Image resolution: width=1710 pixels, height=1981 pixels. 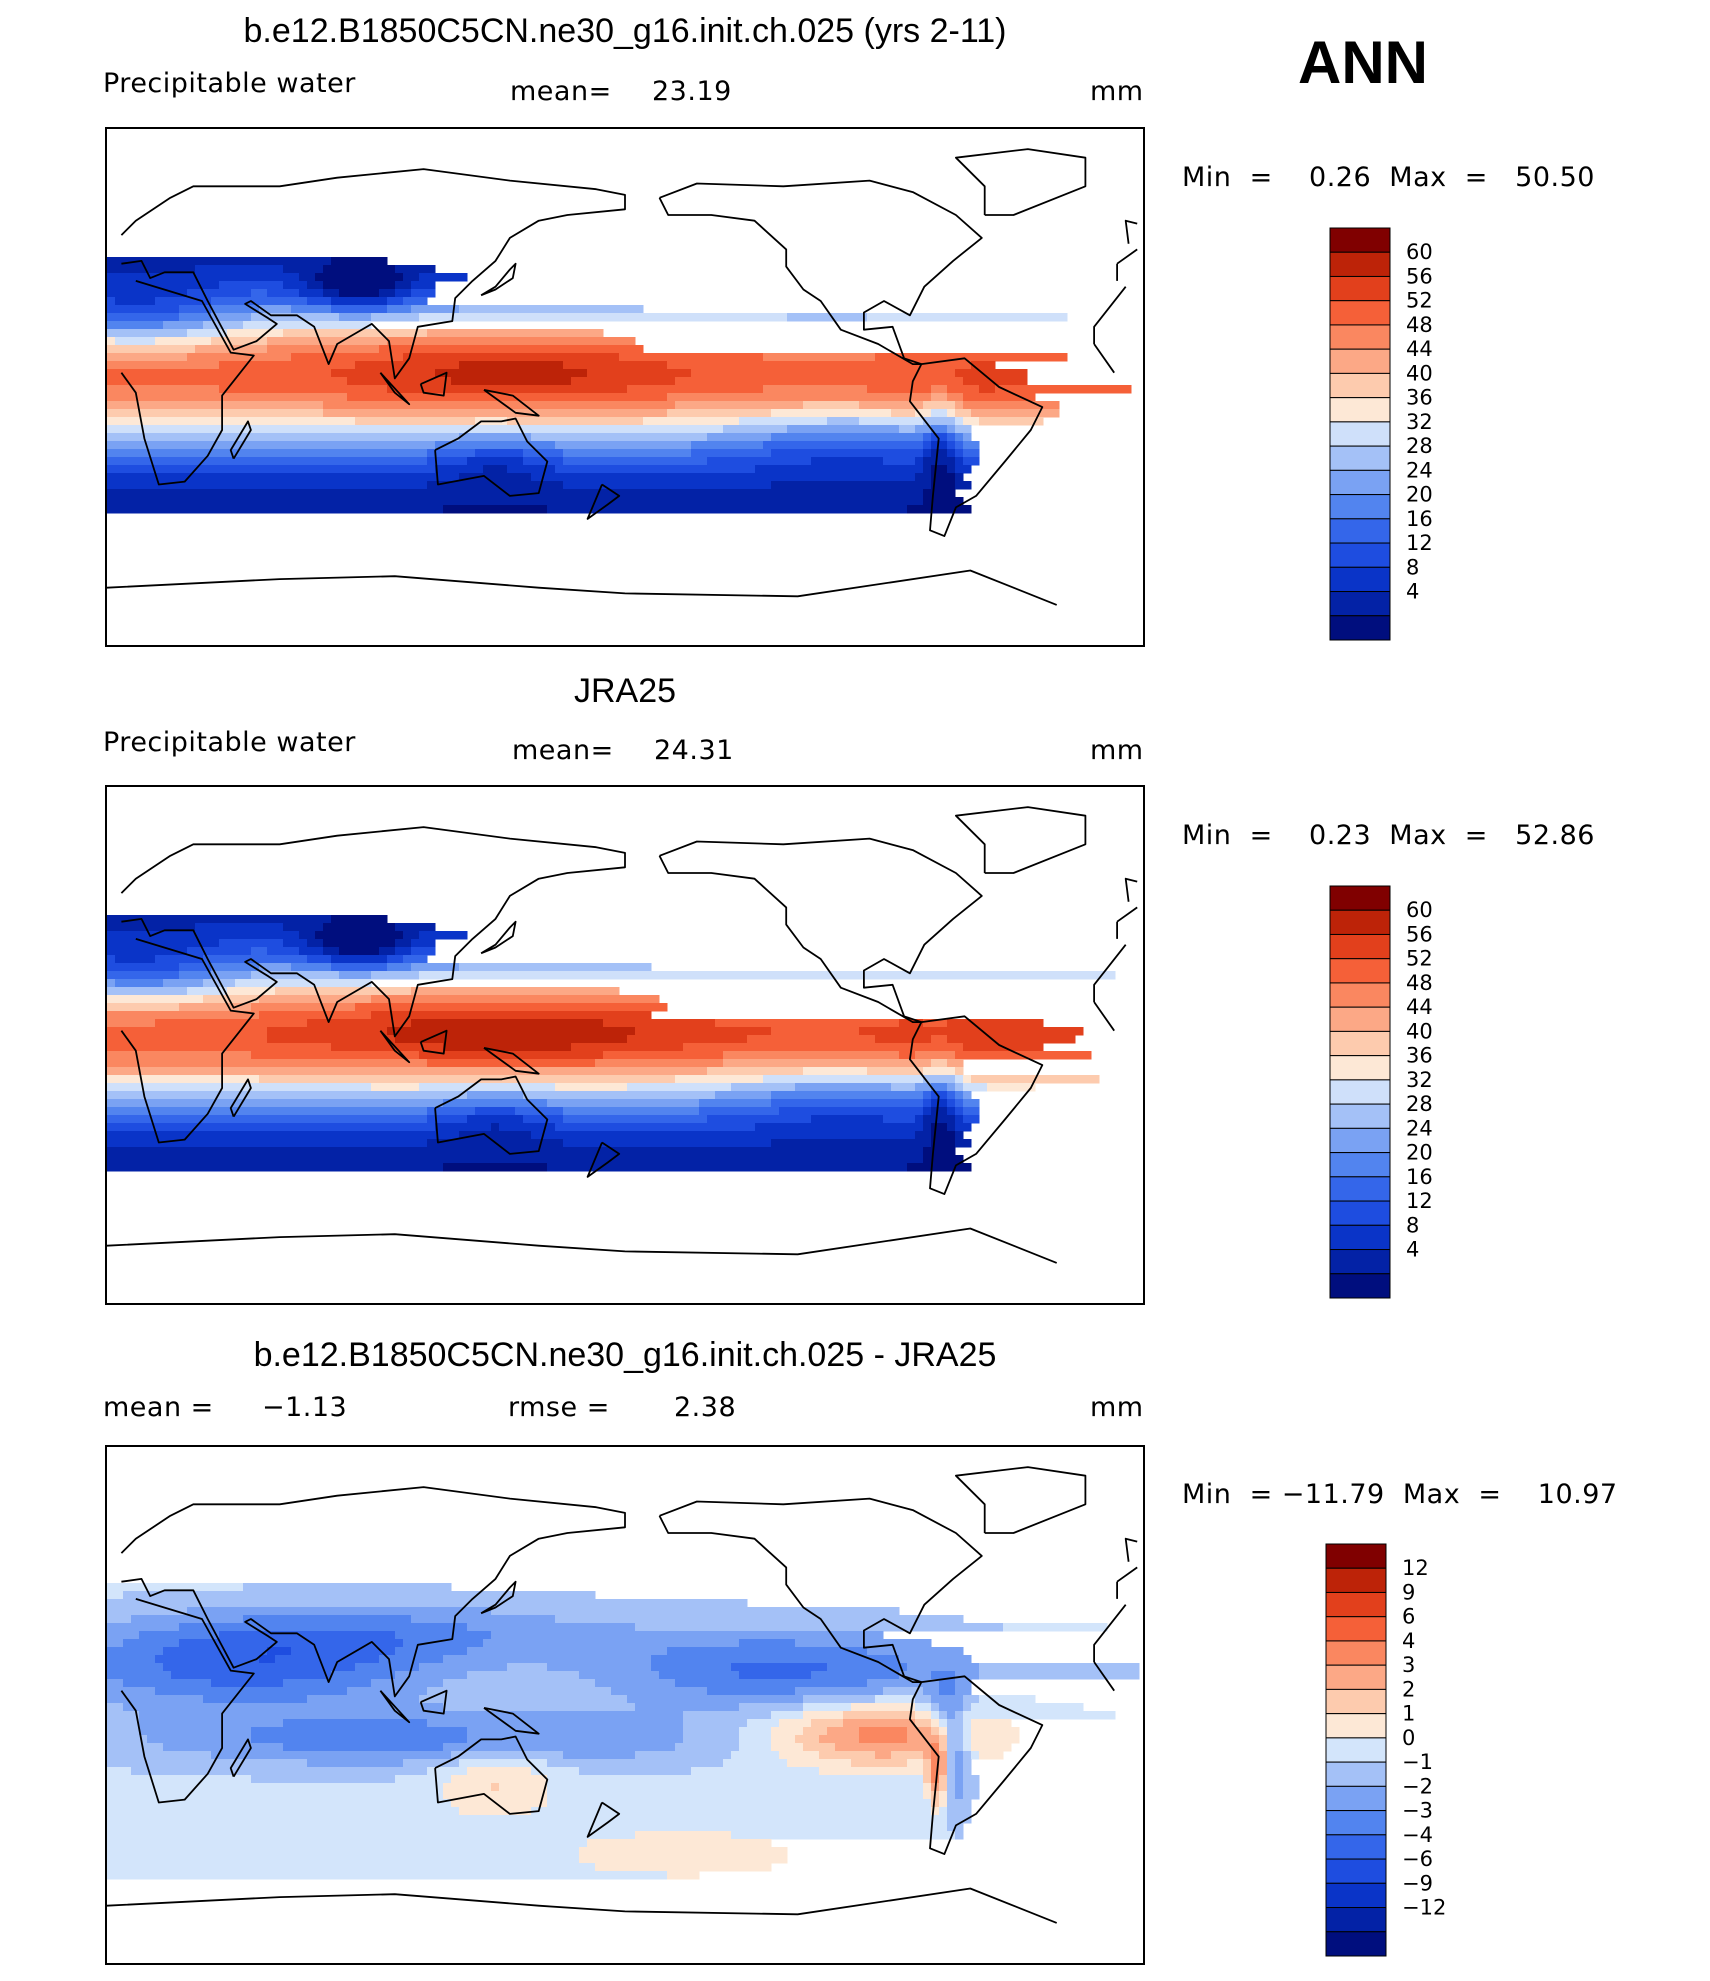 What do you see at coordinates (1395, 1750) in the screenshot?
I see `panel-3-colorbar: 12 9 6 4 3 2 1 0 −1 −2 −3 −4 −6 −9 −12` at bounding box center [1395, 1750].